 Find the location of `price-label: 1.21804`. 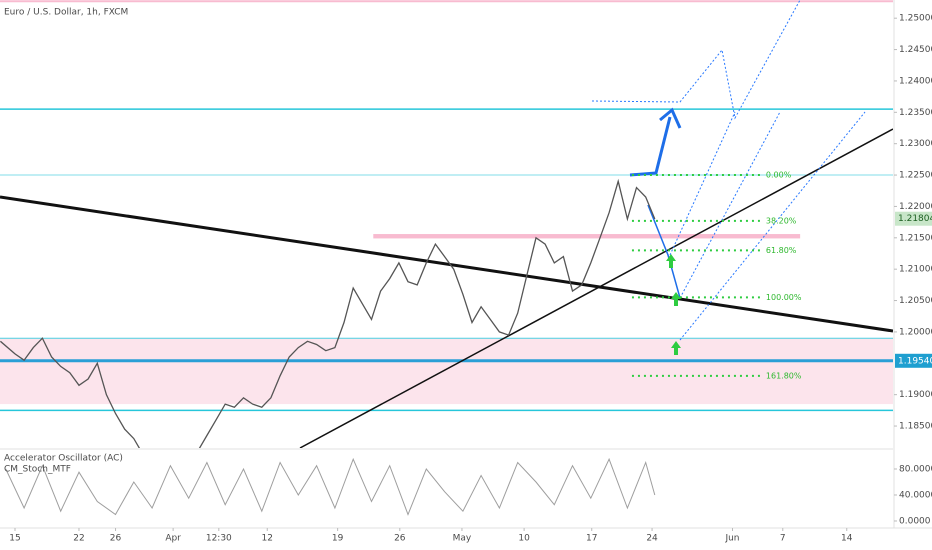

price-label: 1.21804 is located at coordinates (915, 219).